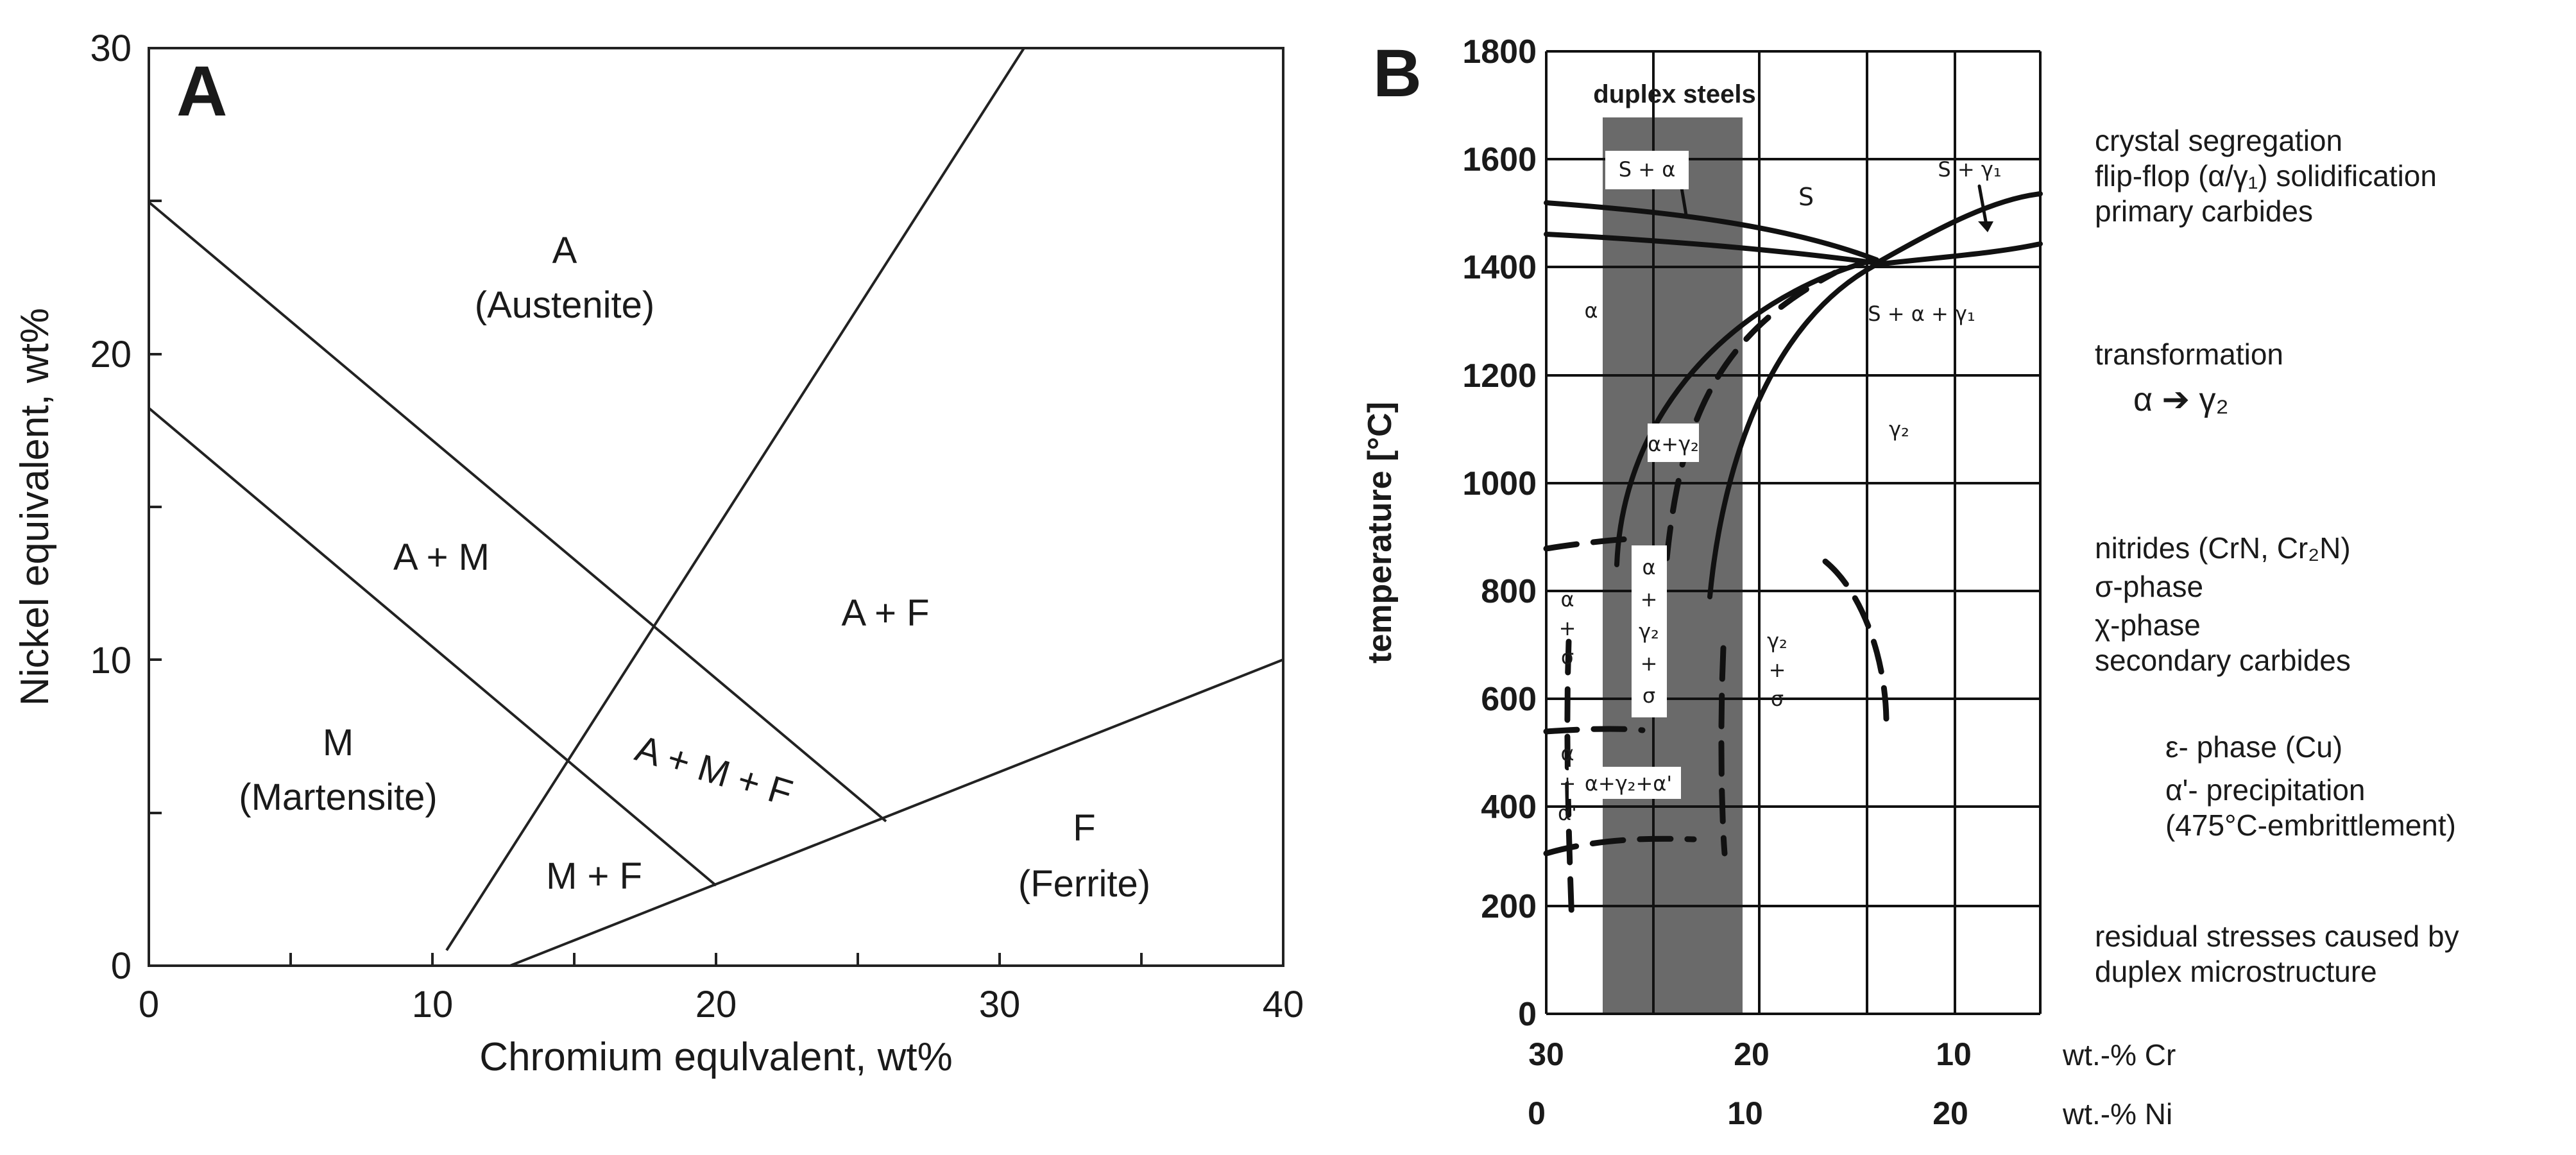 Image resolution: width=2576 pixels, height=1155 pixels. Describe the element at coordinates (1591, 311) in the screenshot. I see `phase-alpha: α` at that location.